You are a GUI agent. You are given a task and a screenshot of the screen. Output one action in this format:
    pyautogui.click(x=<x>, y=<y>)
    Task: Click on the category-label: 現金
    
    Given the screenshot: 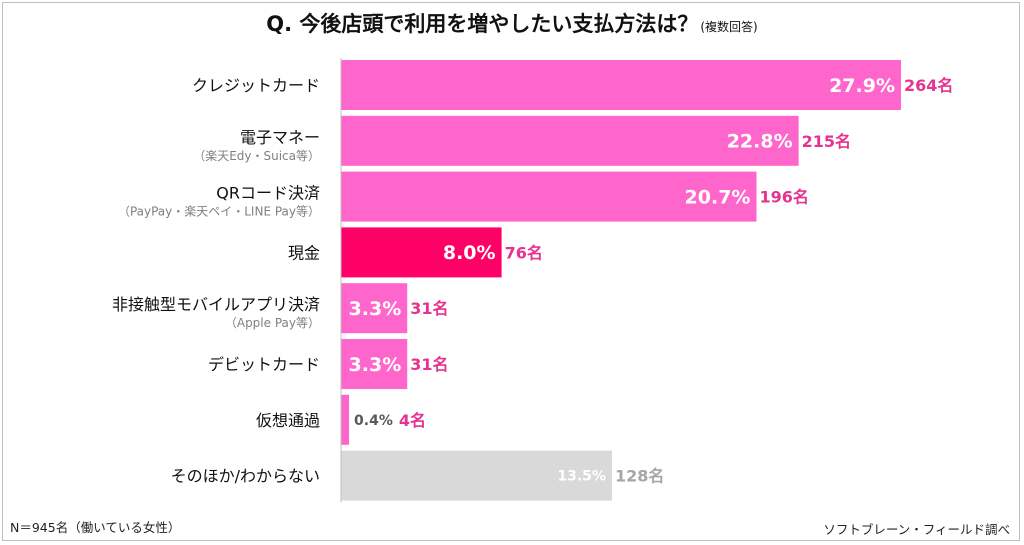 What is the action you would take?
    pyautogui.click(x=304, y=252)
    